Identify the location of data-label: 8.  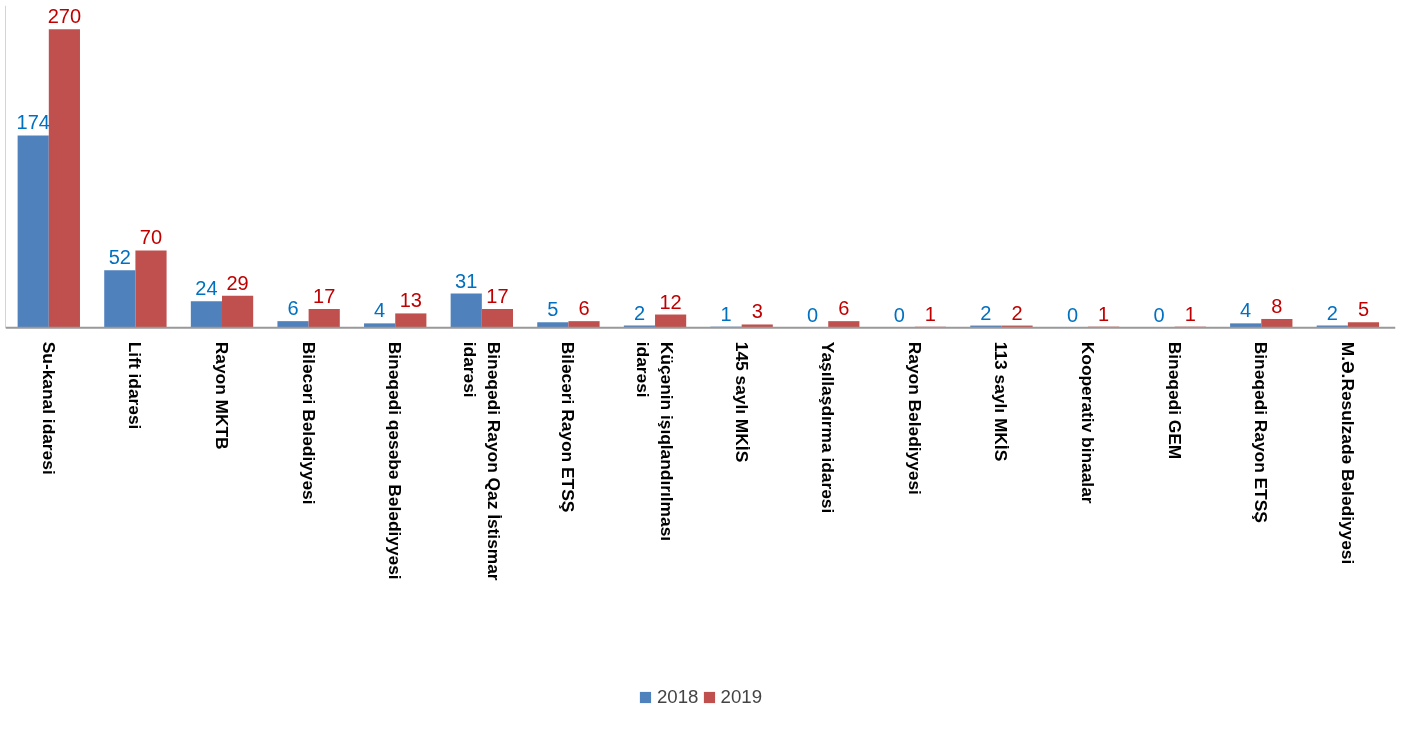
(1277, 305).